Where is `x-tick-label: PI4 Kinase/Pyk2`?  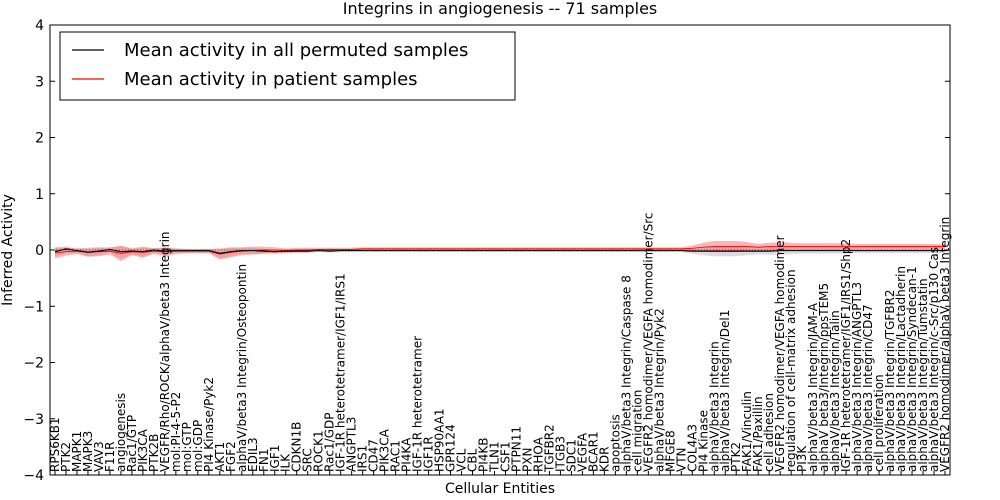 x-tick-label: PI4 Kinase/Pyk2 is located at coordinates (209, 424).